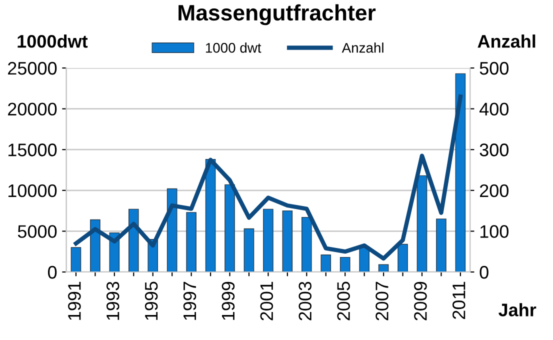  What do you see at coordinates (494, 191) in the screenshot?
I see `y2-tick-label: 200` at bounding box center [494, 191].